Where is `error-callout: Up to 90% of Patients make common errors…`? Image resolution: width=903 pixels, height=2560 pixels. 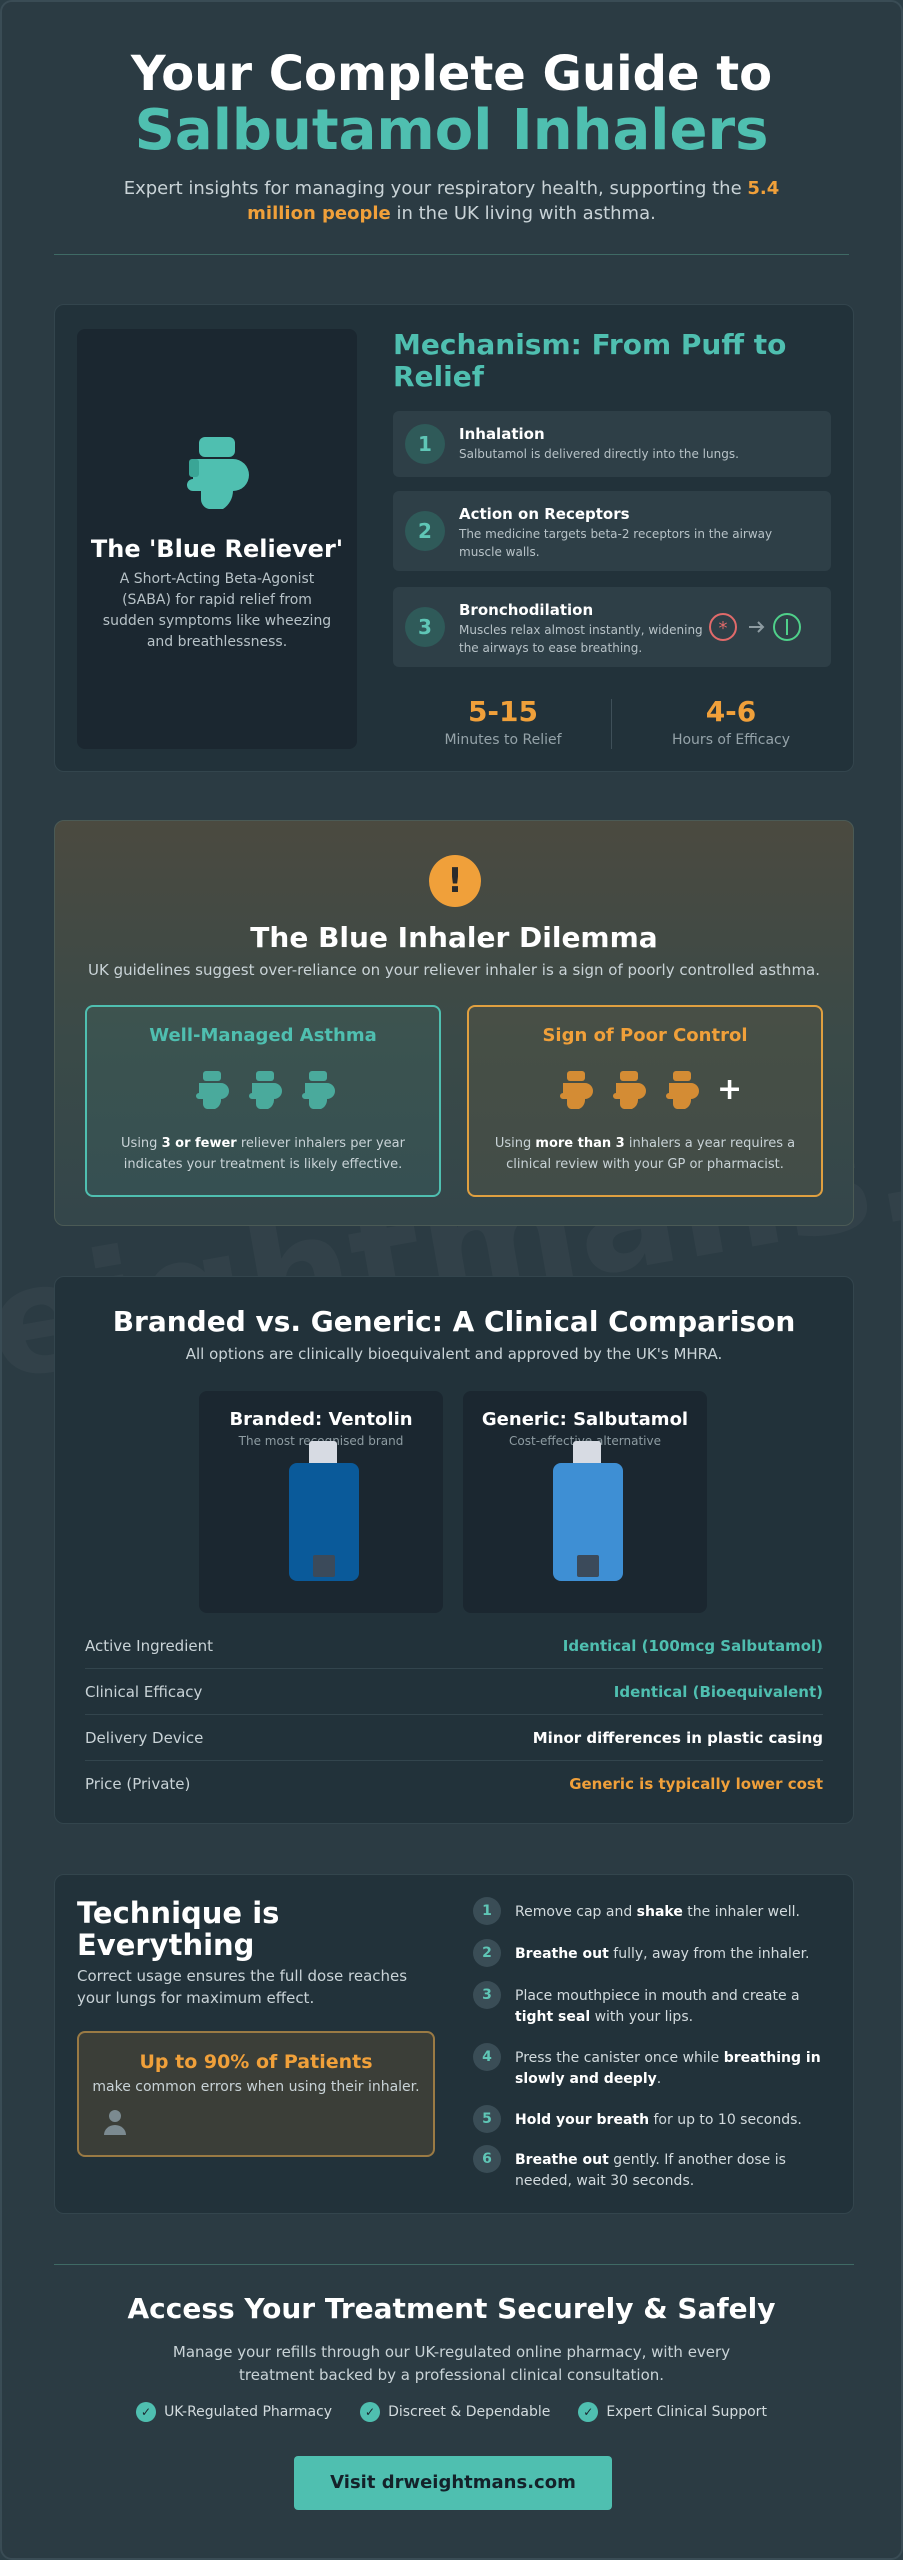 error-callout: Up to 90% of Patients make common errors… is located at coordinates (256, 2094).